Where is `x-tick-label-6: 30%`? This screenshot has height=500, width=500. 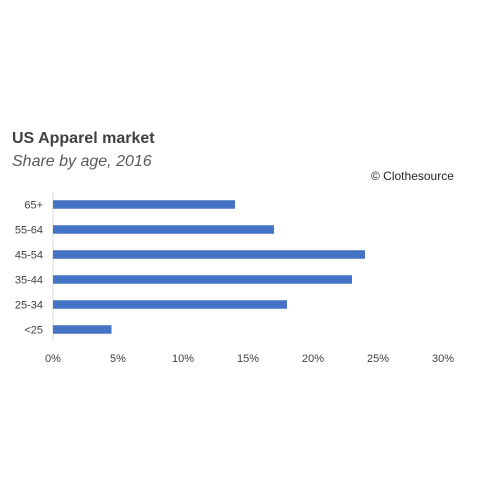
x-tick-label-6: 30% is located at coordinates (443, 359).